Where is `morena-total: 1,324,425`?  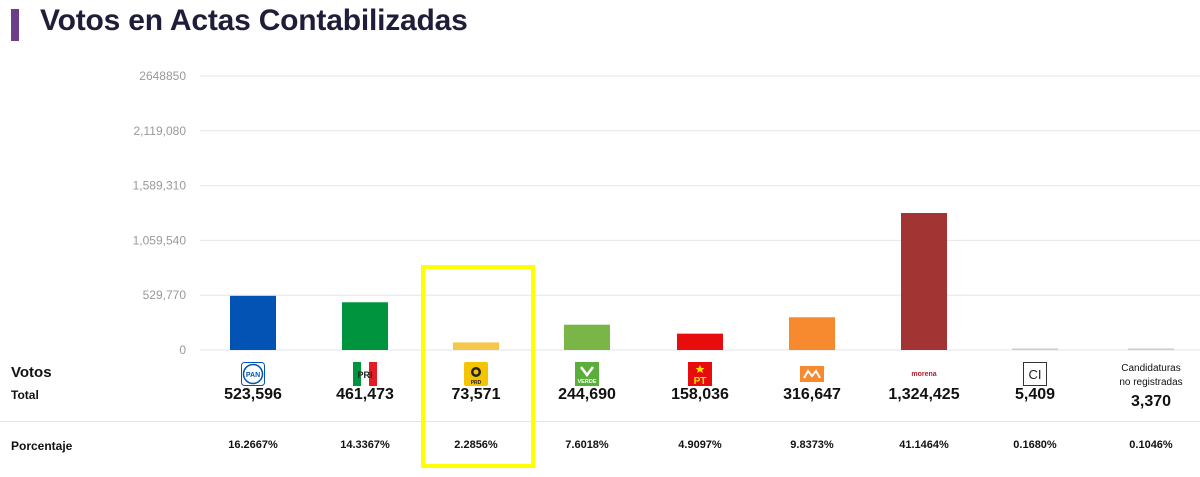 morena-total: 1,324,425 is located at coordinates (924, 394).